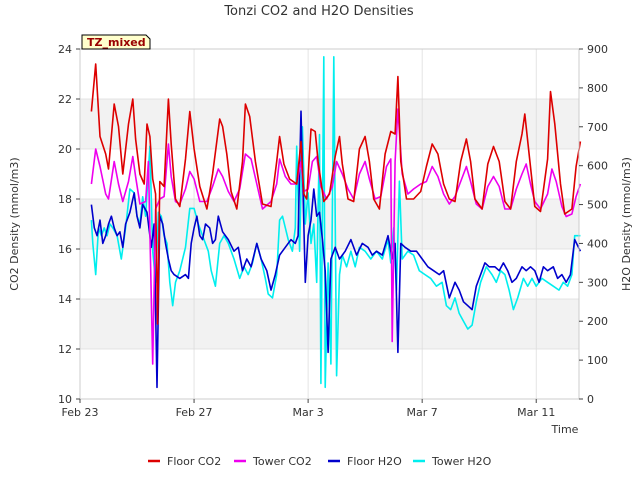 The width and height of the screenshot is (640, 480). Describe the element at coordinates (422, 412) in the screenshot. I see `x-tick-label: Mar 7` at that location.